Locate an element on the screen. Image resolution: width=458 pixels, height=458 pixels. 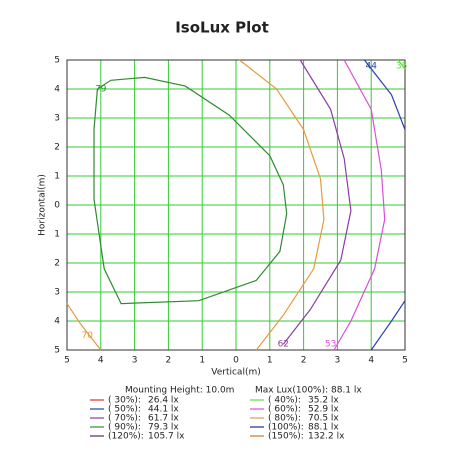
chart-title: IsoLux Plot is located at coordinates (222, 28).